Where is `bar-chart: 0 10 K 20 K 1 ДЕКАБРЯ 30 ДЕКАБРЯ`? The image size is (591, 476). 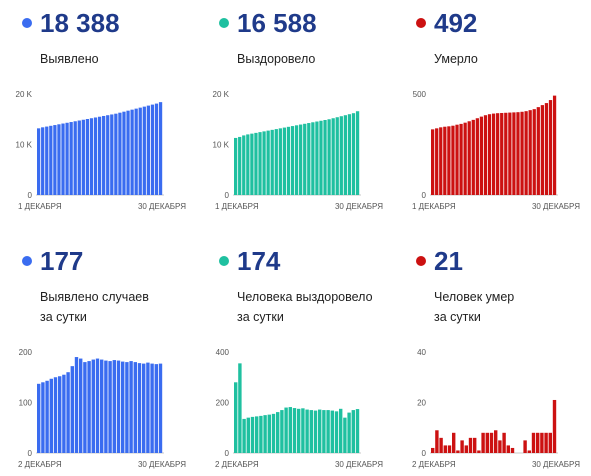
bar-chart: 0 10 K 20 K 1 ДЕКАБРЯ 30 ДЕКАБРЯ is located at coordinates (101, 150).